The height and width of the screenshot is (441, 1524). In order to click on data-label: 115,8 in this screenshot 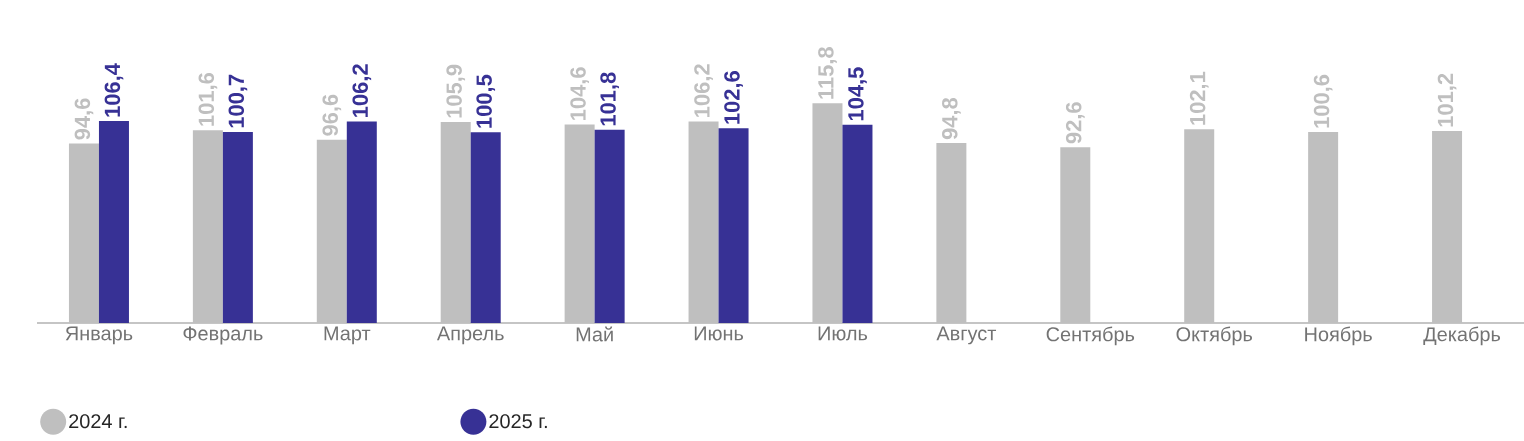, I will do `click(827, 73)`.